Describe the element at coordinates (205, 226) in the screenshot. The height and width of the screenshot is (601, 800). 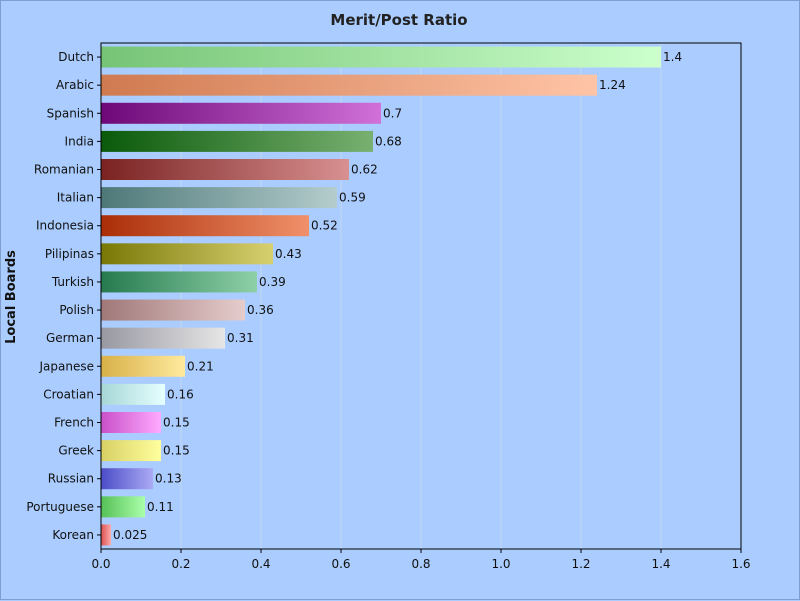
I see `bar-indonesia` at that location.